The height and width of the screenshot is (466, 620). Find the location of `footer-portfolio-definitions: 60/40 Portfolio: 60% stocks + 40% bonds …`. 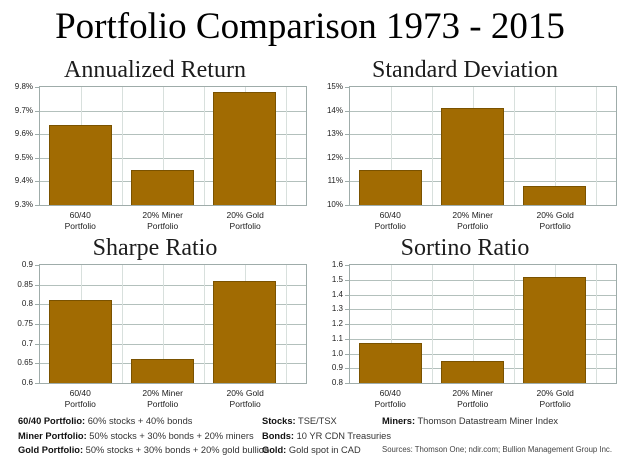

footer-portfolio-definitions: 60/40 Portfolio: 60% stocks + 40% bonds … is located at coordinates (143, 436).